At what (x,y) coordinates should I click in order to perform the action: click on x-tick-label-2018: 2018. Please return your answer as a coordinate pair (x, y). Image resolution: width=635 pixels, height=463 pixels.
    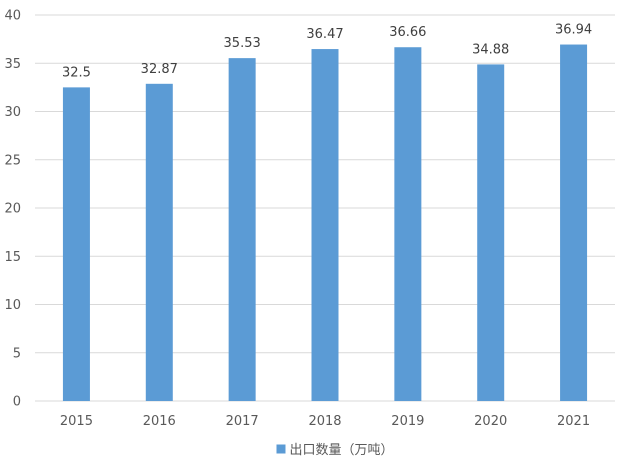
    Looking at the image, I should click on (324, 421).